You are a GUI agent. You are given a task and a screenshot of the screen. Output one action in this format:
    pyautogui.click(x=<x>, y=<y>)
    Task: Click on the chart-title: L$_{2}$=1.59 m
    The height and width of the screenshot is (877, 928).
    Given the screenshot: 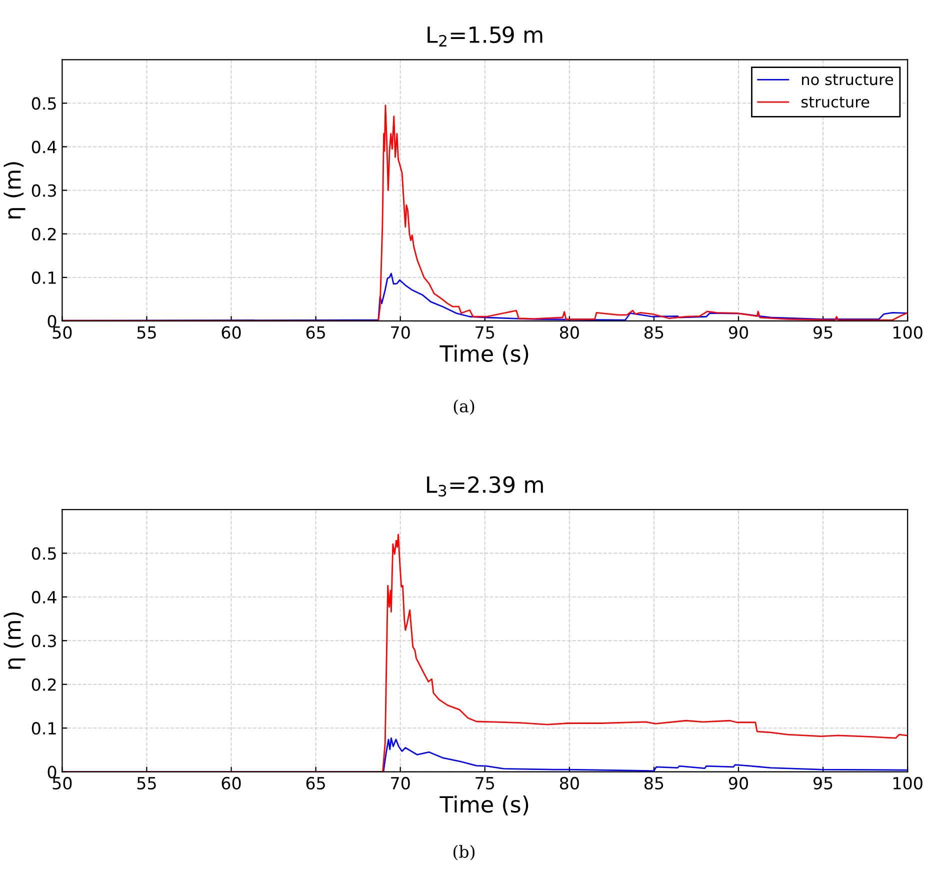 What is the action you would take?
    pyautogui.click(x=485, y=36)
    